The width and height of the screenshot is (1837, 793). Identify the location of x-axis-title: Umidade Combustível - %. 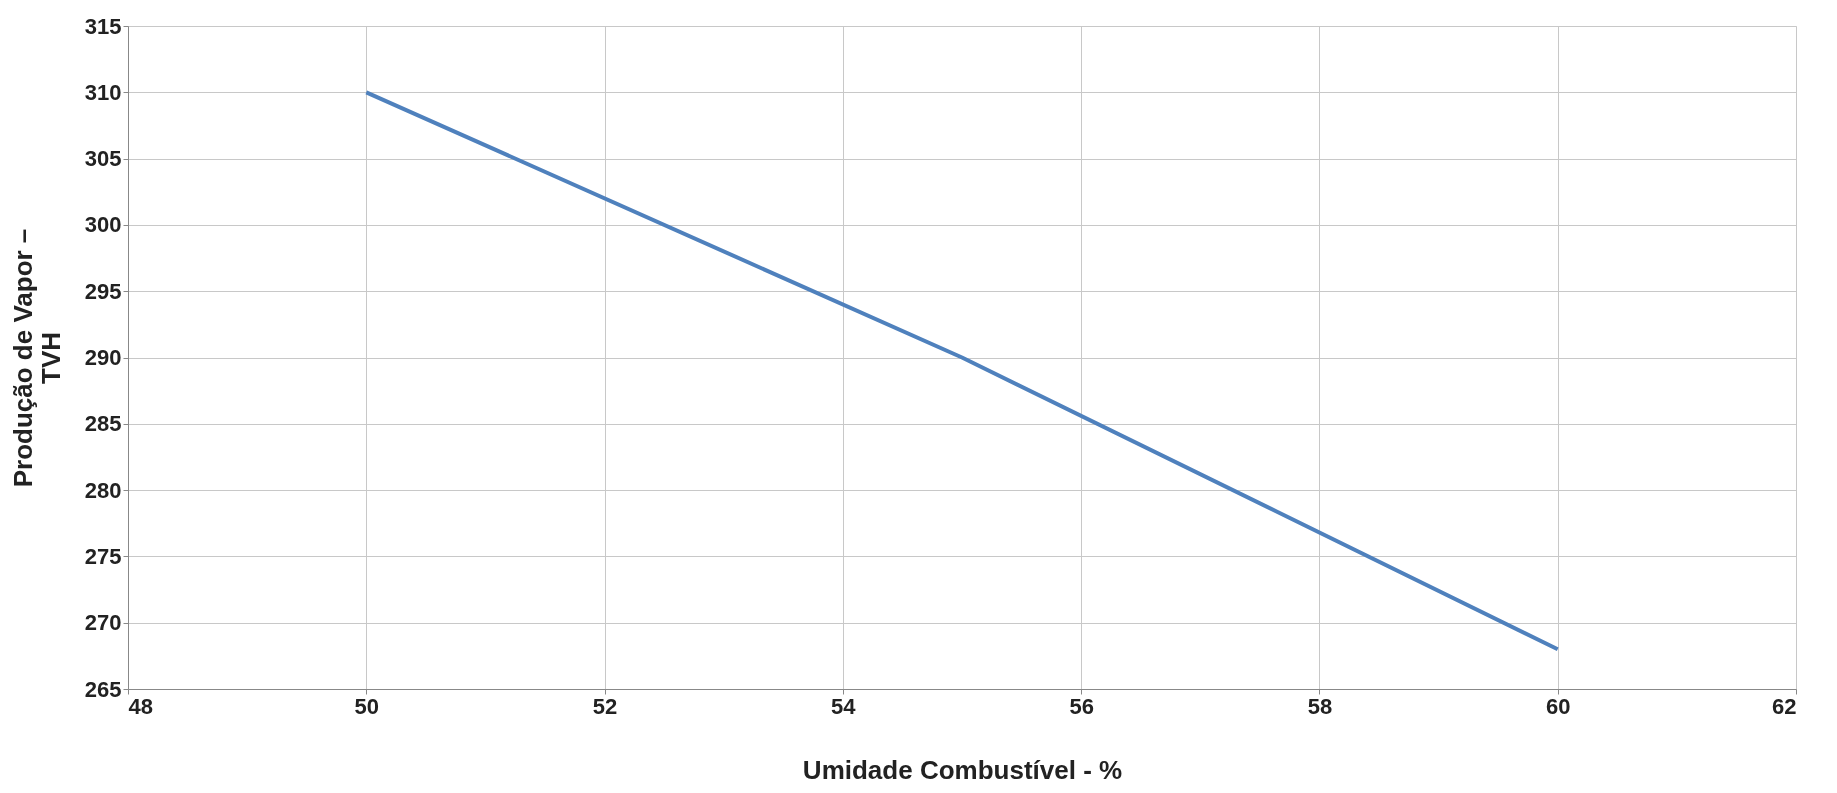
(962, 769).